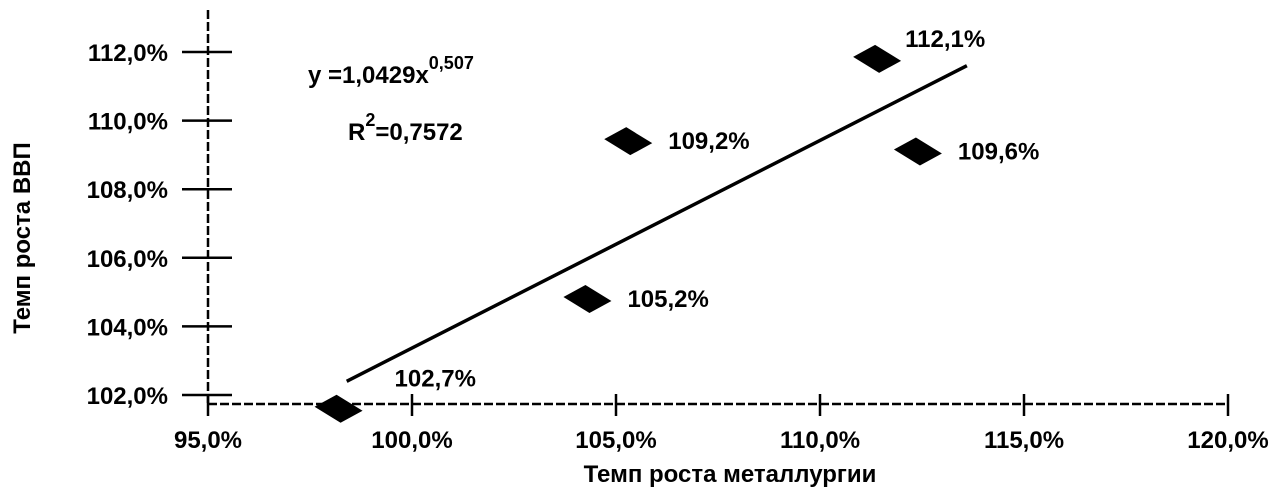 The height and width of the screenshot is (494, 1284). What do you see at coordinates (998, 151) in the screenshot?
I see `data-point-label: 109,6%` at bounding box center [998, 151].